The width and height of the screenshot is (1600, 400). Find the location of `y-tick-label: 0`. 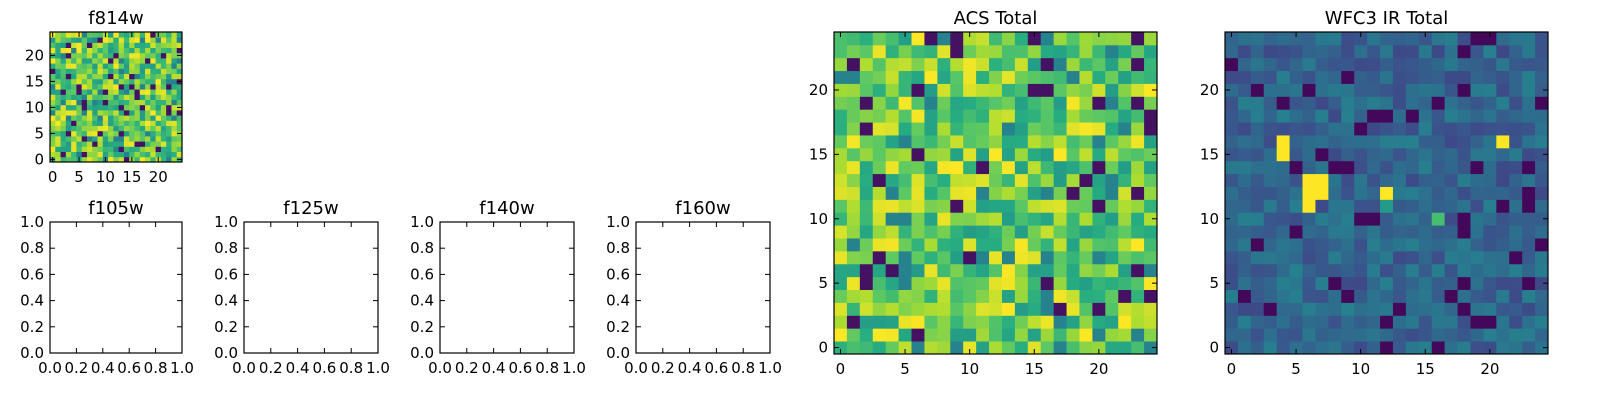

y-tick-label: 0 is located at coordinates (1214, 348).